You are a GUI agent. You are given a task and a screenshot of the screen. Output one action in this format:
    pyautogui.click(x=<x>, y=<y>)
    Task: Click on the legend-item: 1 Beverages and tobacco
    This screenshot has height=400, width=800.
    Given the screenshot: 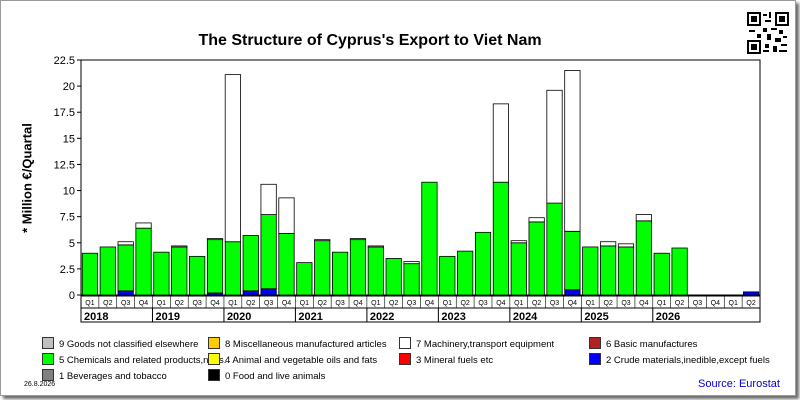 What is the action you would take?
    pyautogui.click(x=104, y=375)
    